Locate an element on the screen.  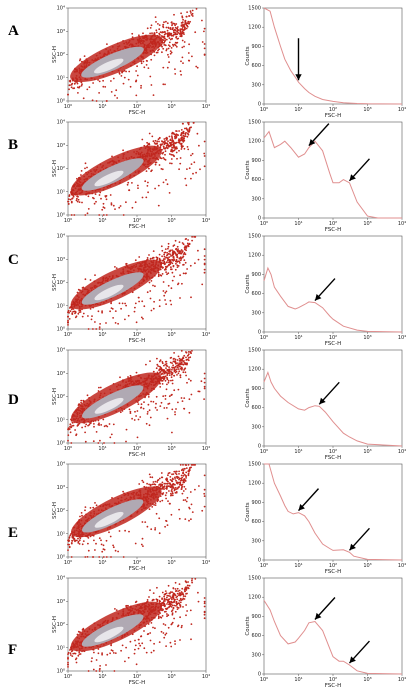
y-tick-label: 10⁴ is located at coordinates (61, 237).